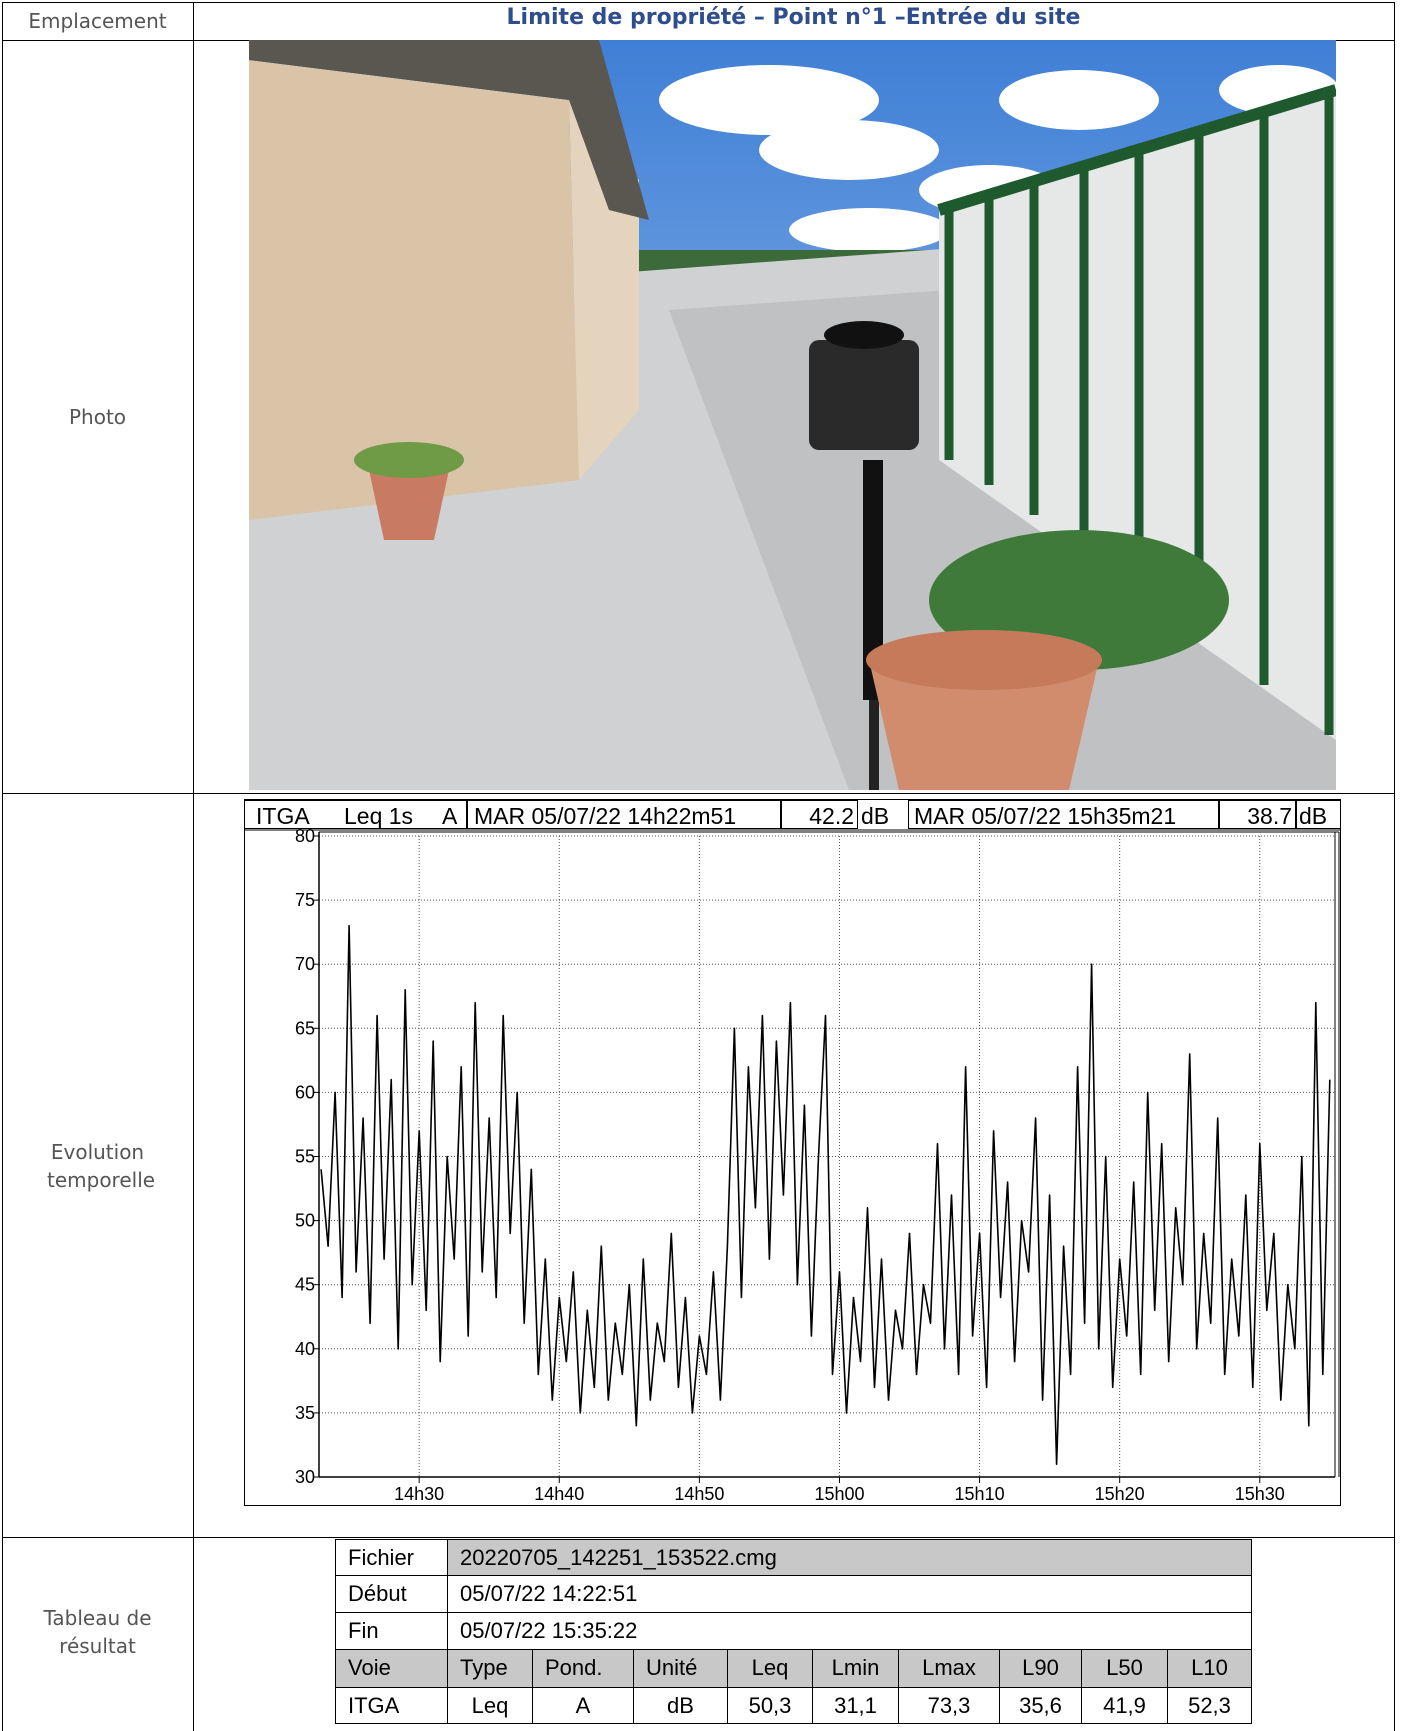 The width and height of the screenshot is (1405, 1731). Describe the element at coordinates (873, 580) in the screenshot. I see `pole` at that location.